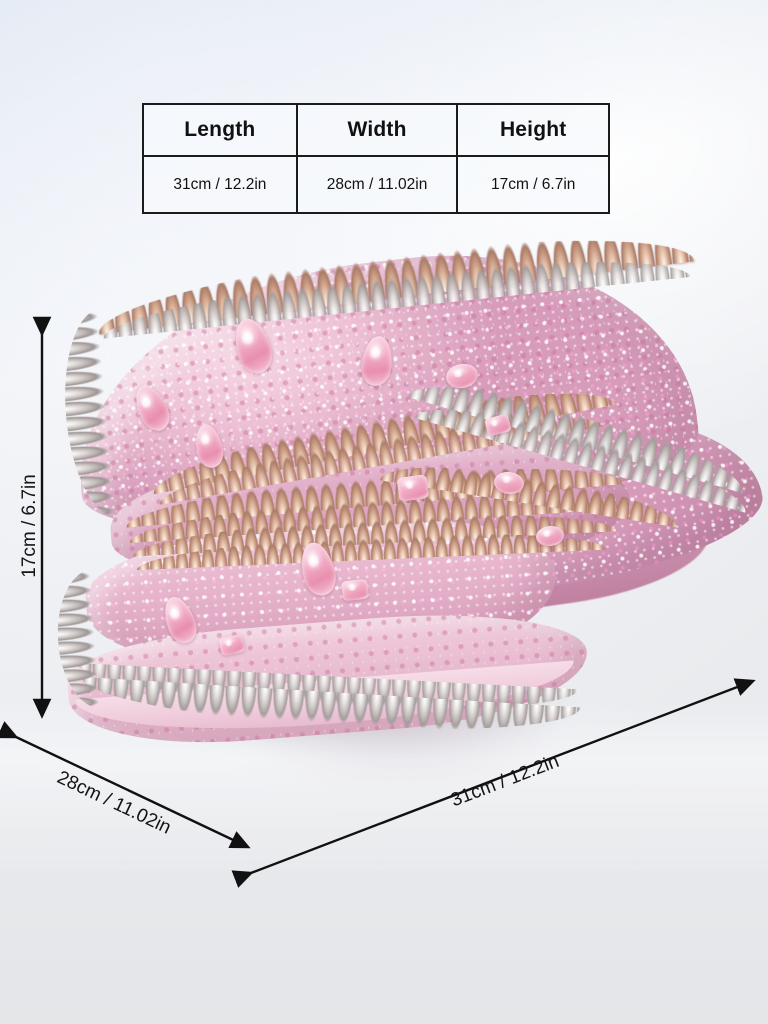 The image size is (768, 1024). What do you see at coordinates (220, 130) in the screenshot?
I see `header-length: Length` at bounding box center [220, 130].